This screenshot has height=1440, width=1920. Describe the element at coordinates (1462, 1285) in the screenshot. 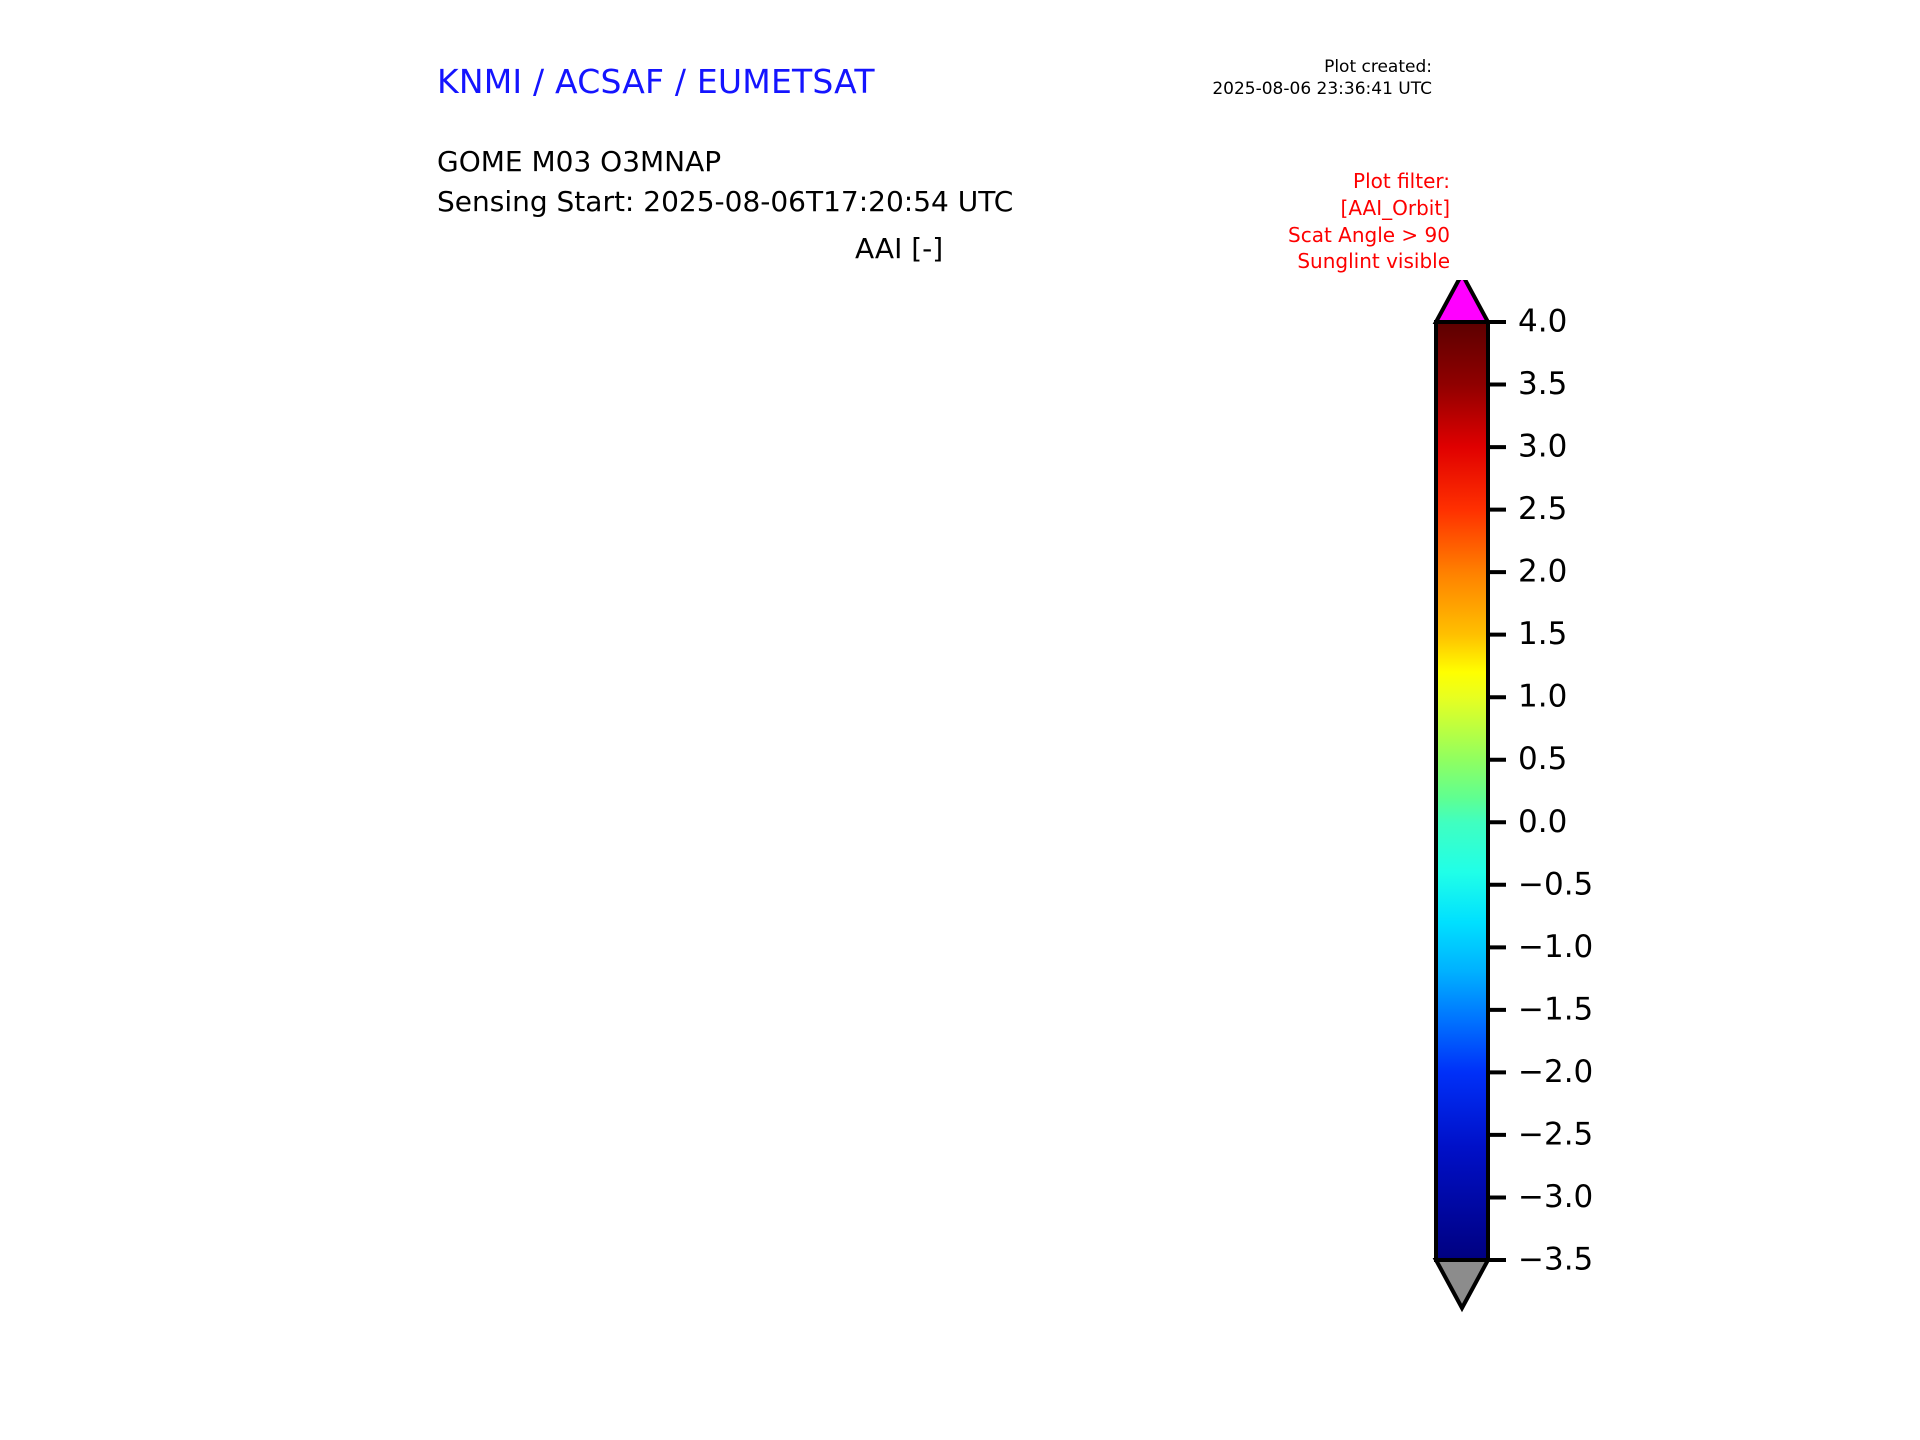

I see `colorbar-under-arrow` at that location.